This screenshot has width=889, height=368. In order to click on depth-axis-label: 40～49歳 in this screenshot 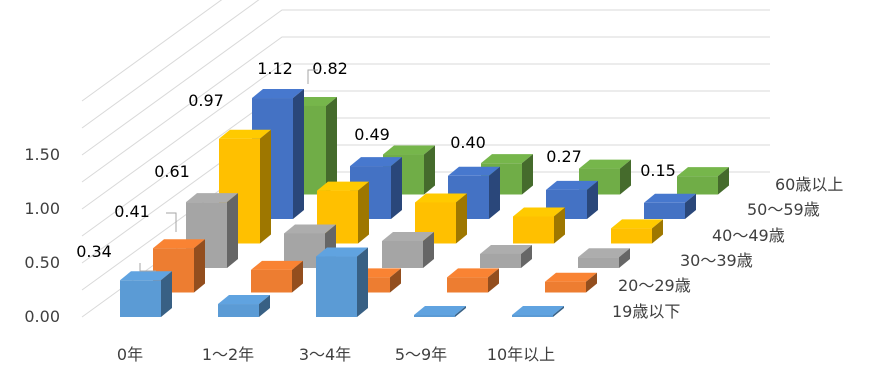, I will do `click(748, 235)`.